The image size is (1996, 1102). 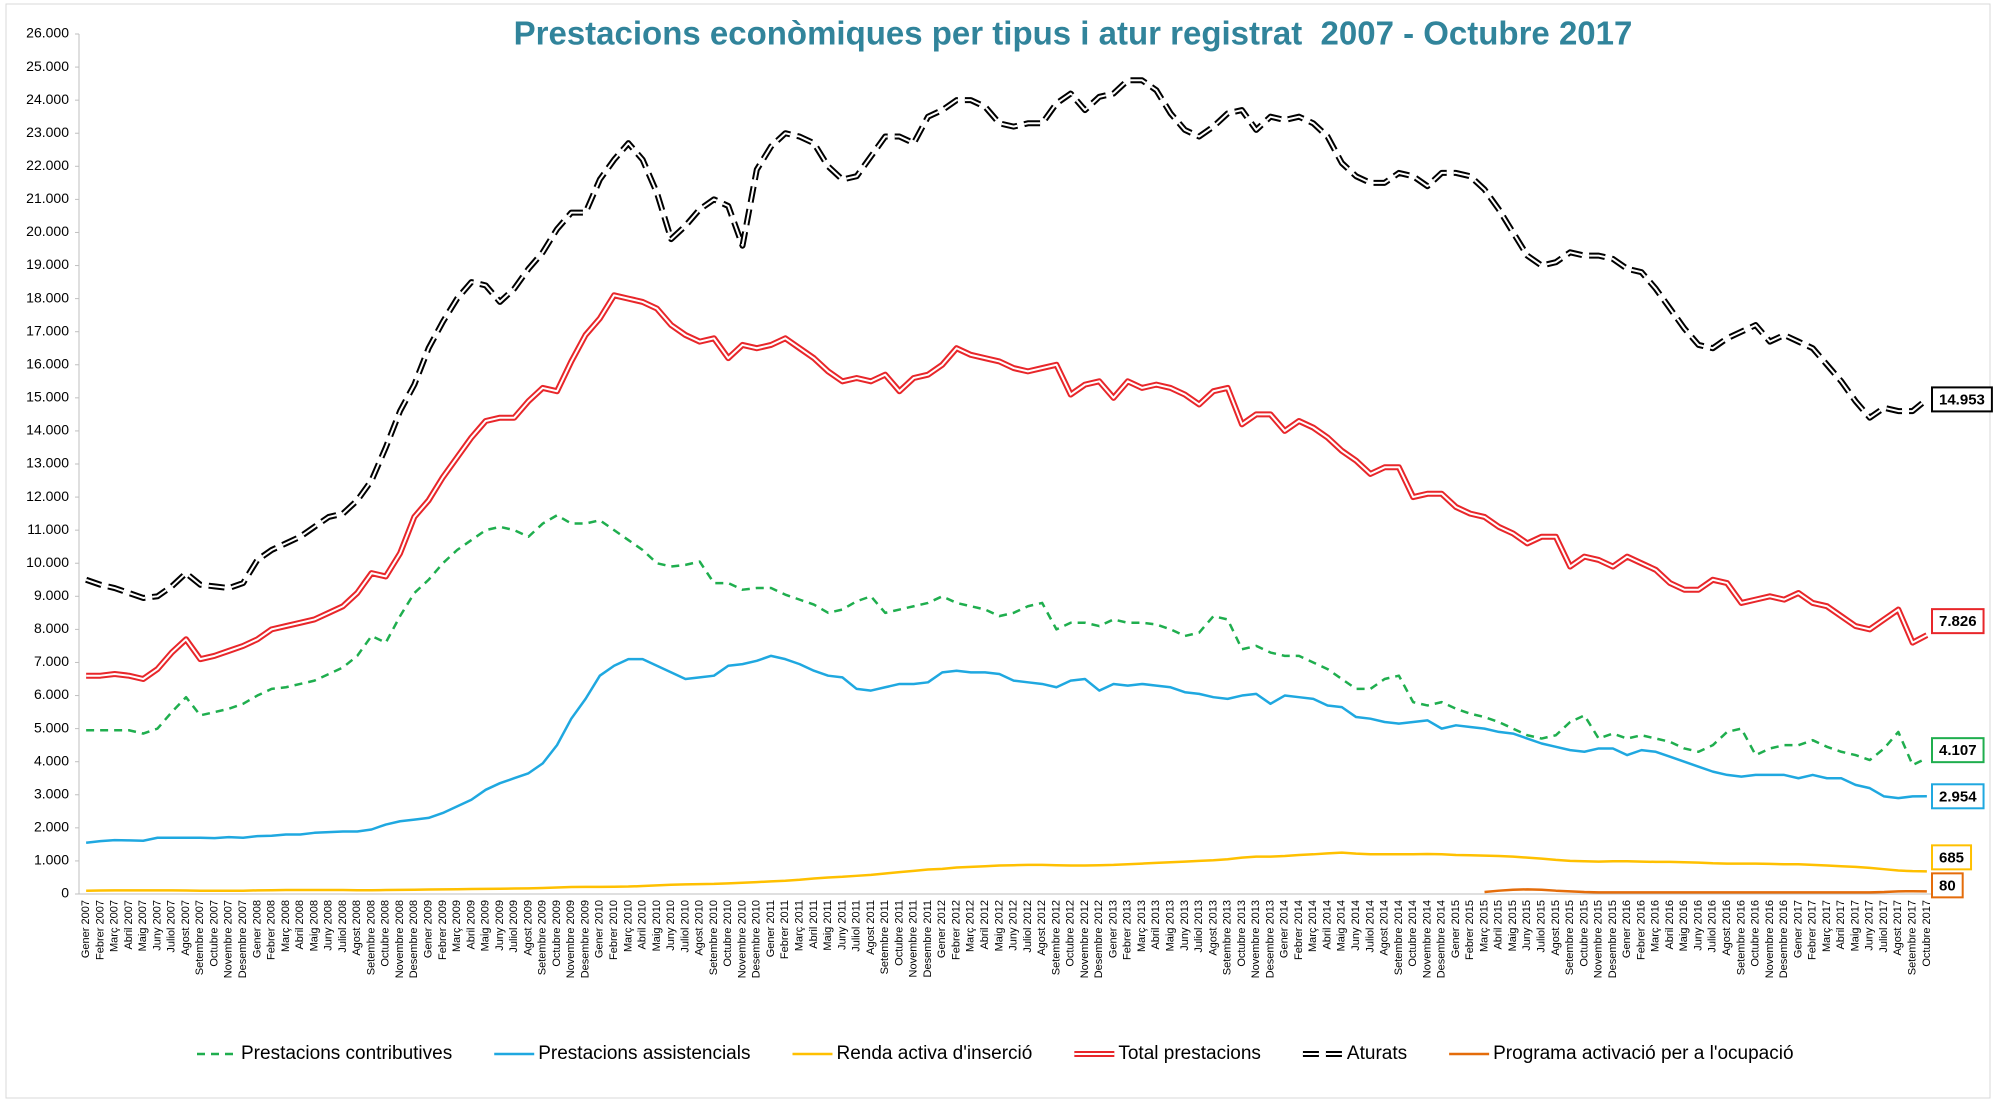 I want to click on y-tick-label: 13.000, so click(x=47, y=463).